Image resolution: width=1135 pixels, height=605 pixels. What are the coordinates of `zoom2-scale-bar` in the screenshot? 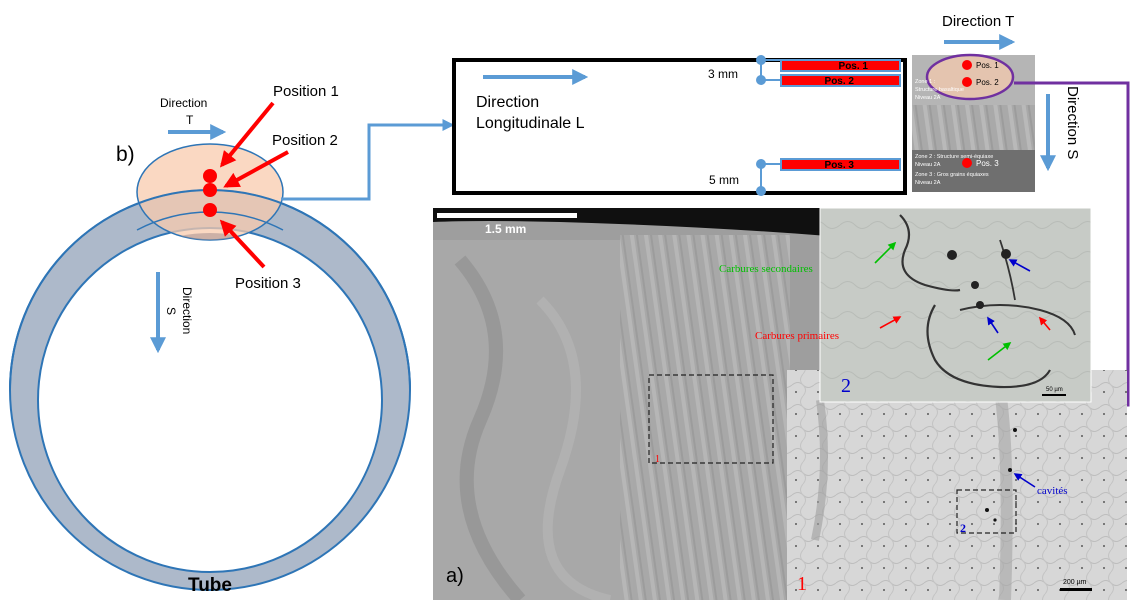 It's located at (1054, 395).